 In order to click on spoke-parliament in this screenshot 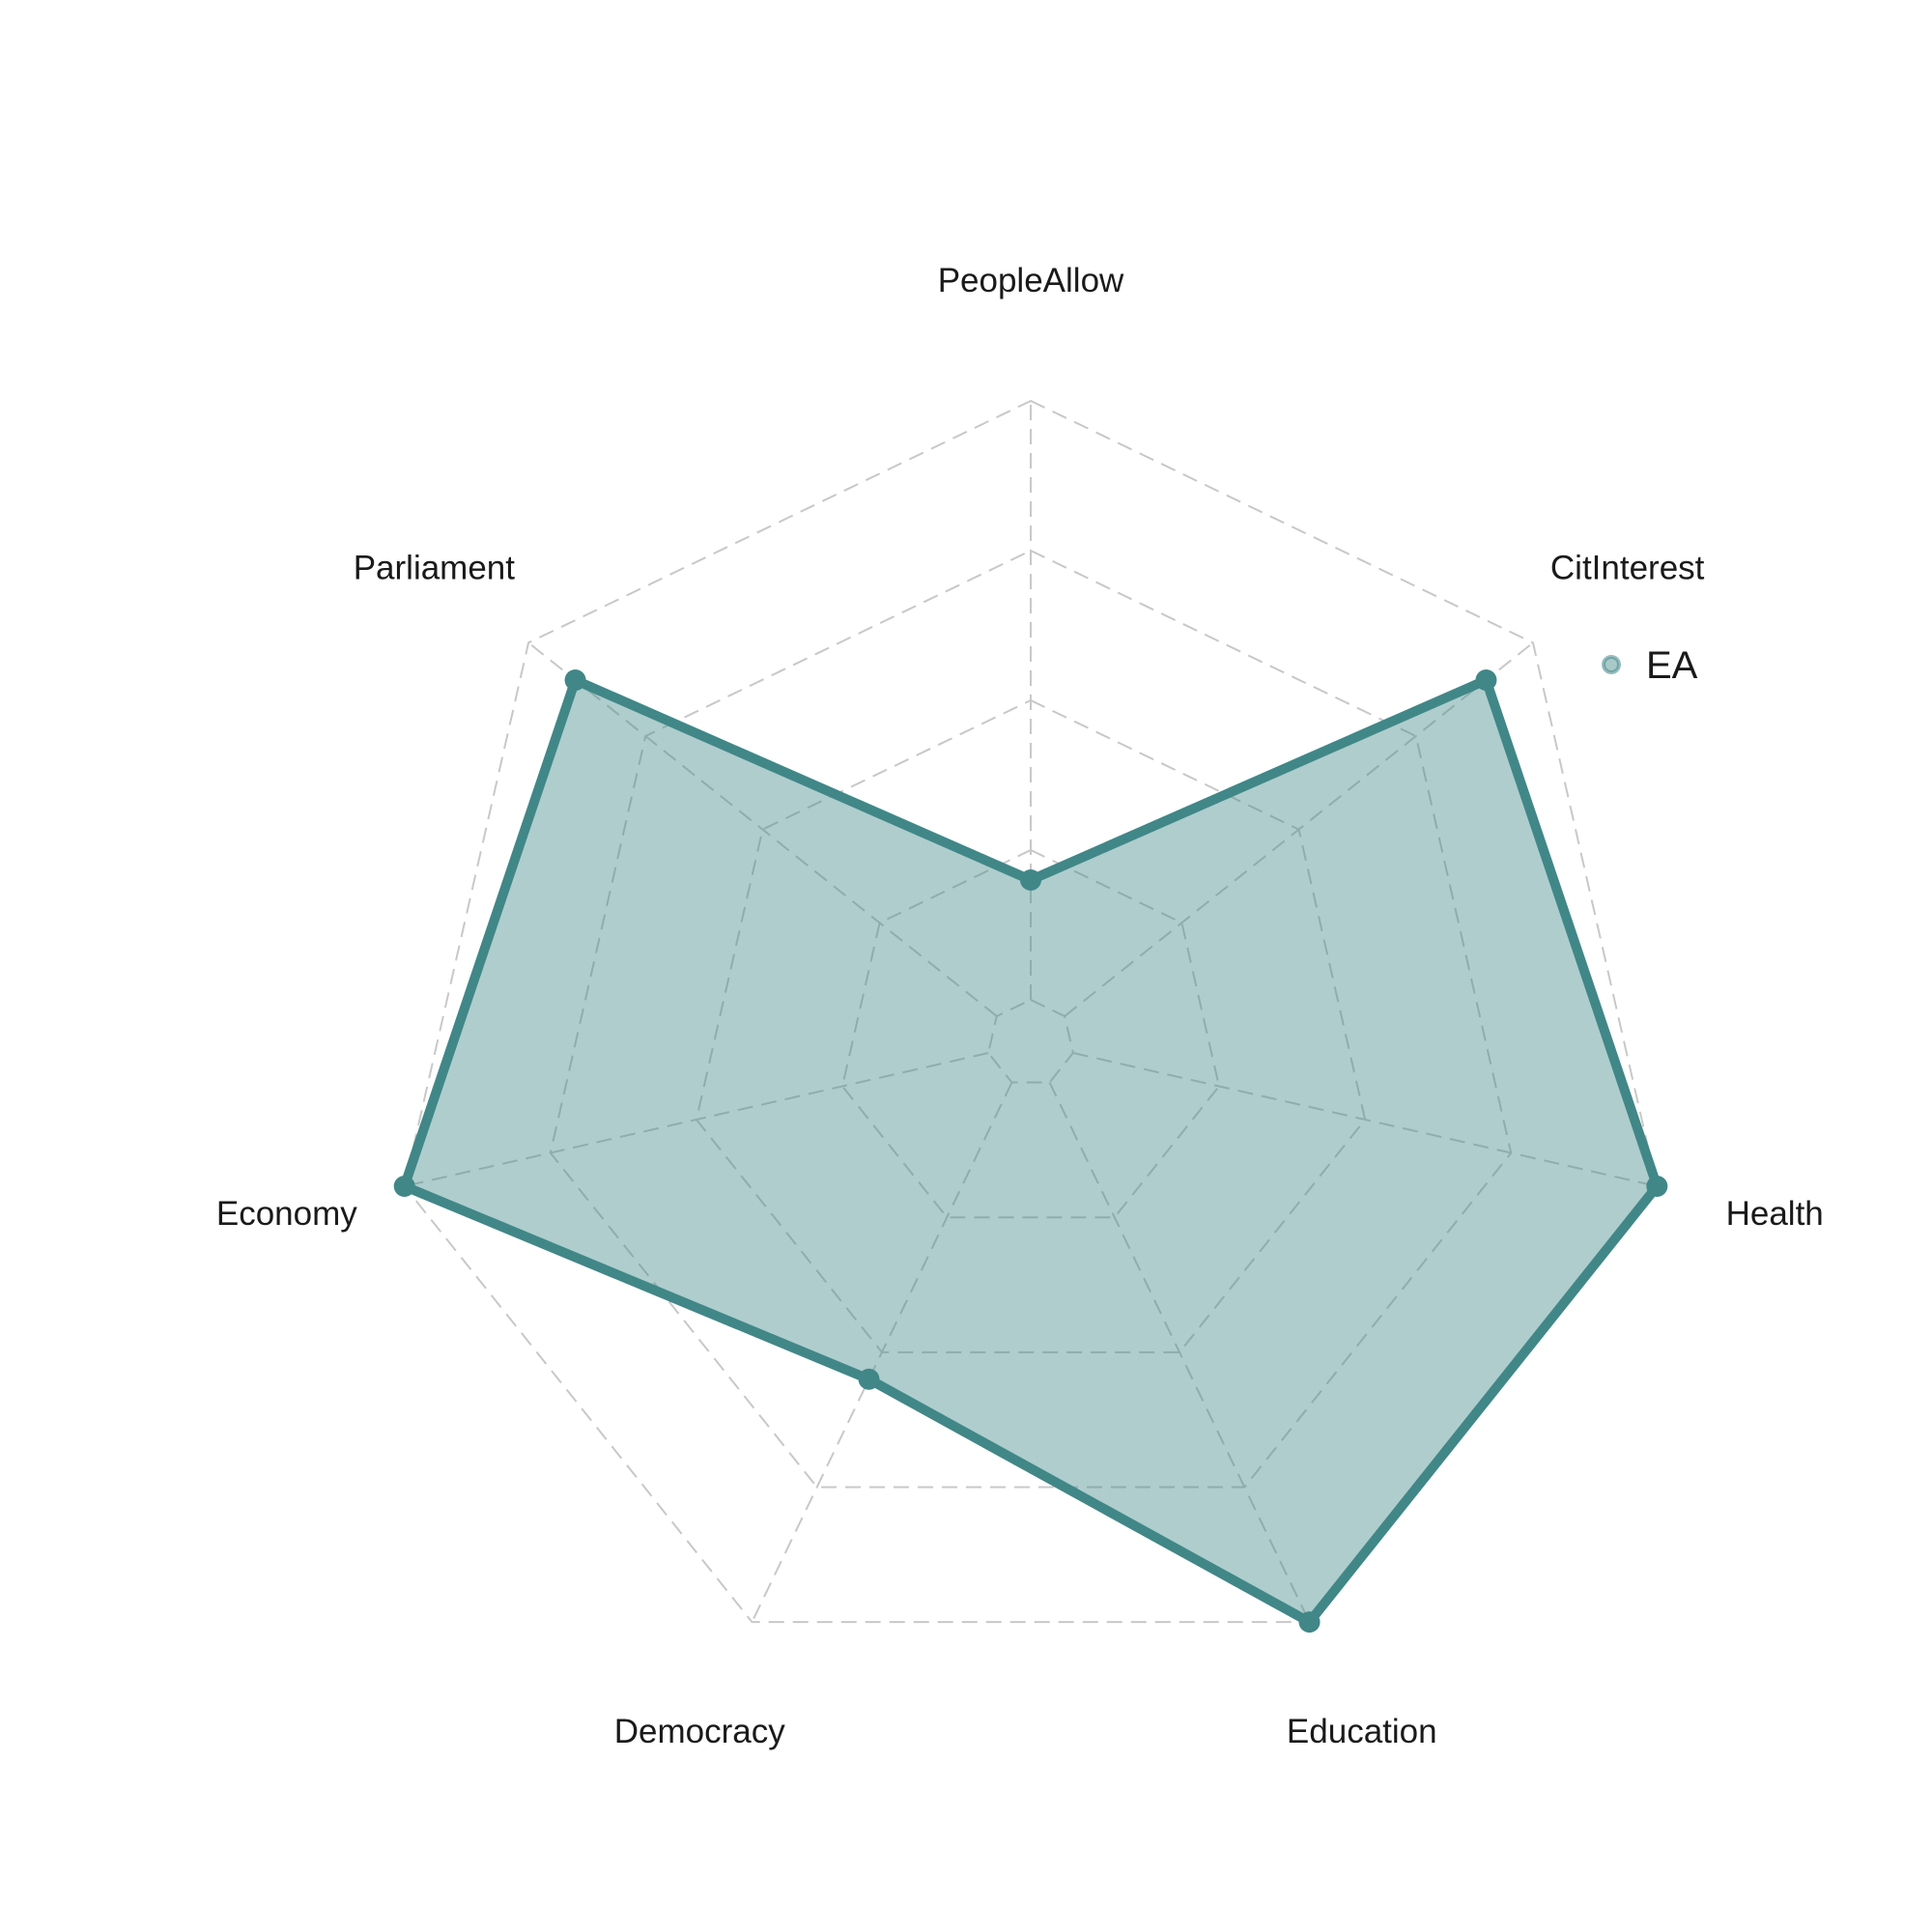, I will do `click(762, 829)`.